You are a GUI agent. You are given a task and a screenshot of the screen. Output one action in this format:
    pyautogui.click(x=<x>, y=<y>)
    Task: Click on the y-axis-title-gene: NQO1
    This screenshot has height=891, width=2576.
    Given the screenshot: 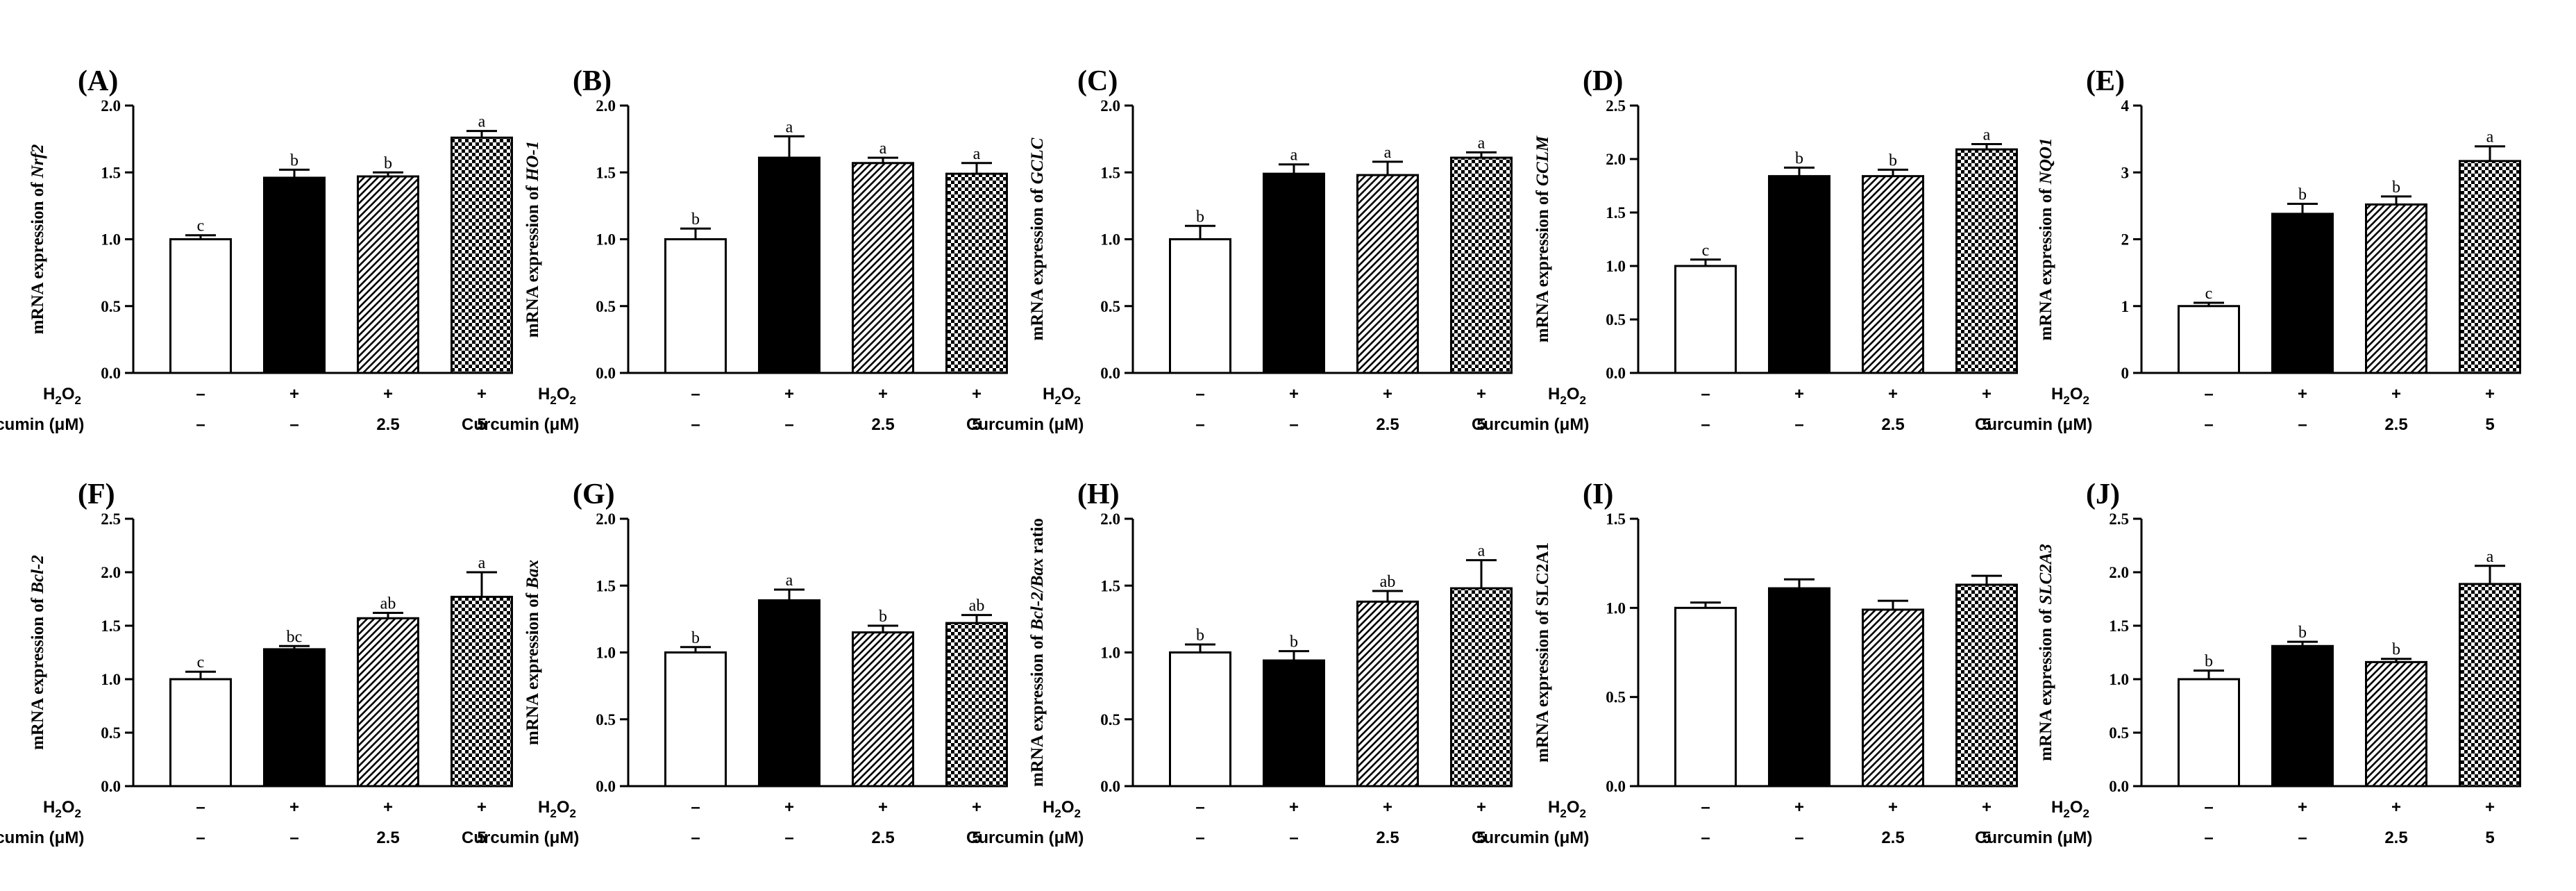 What is the action you would take?
    pyautogui.click(x=2046, y=161)
    